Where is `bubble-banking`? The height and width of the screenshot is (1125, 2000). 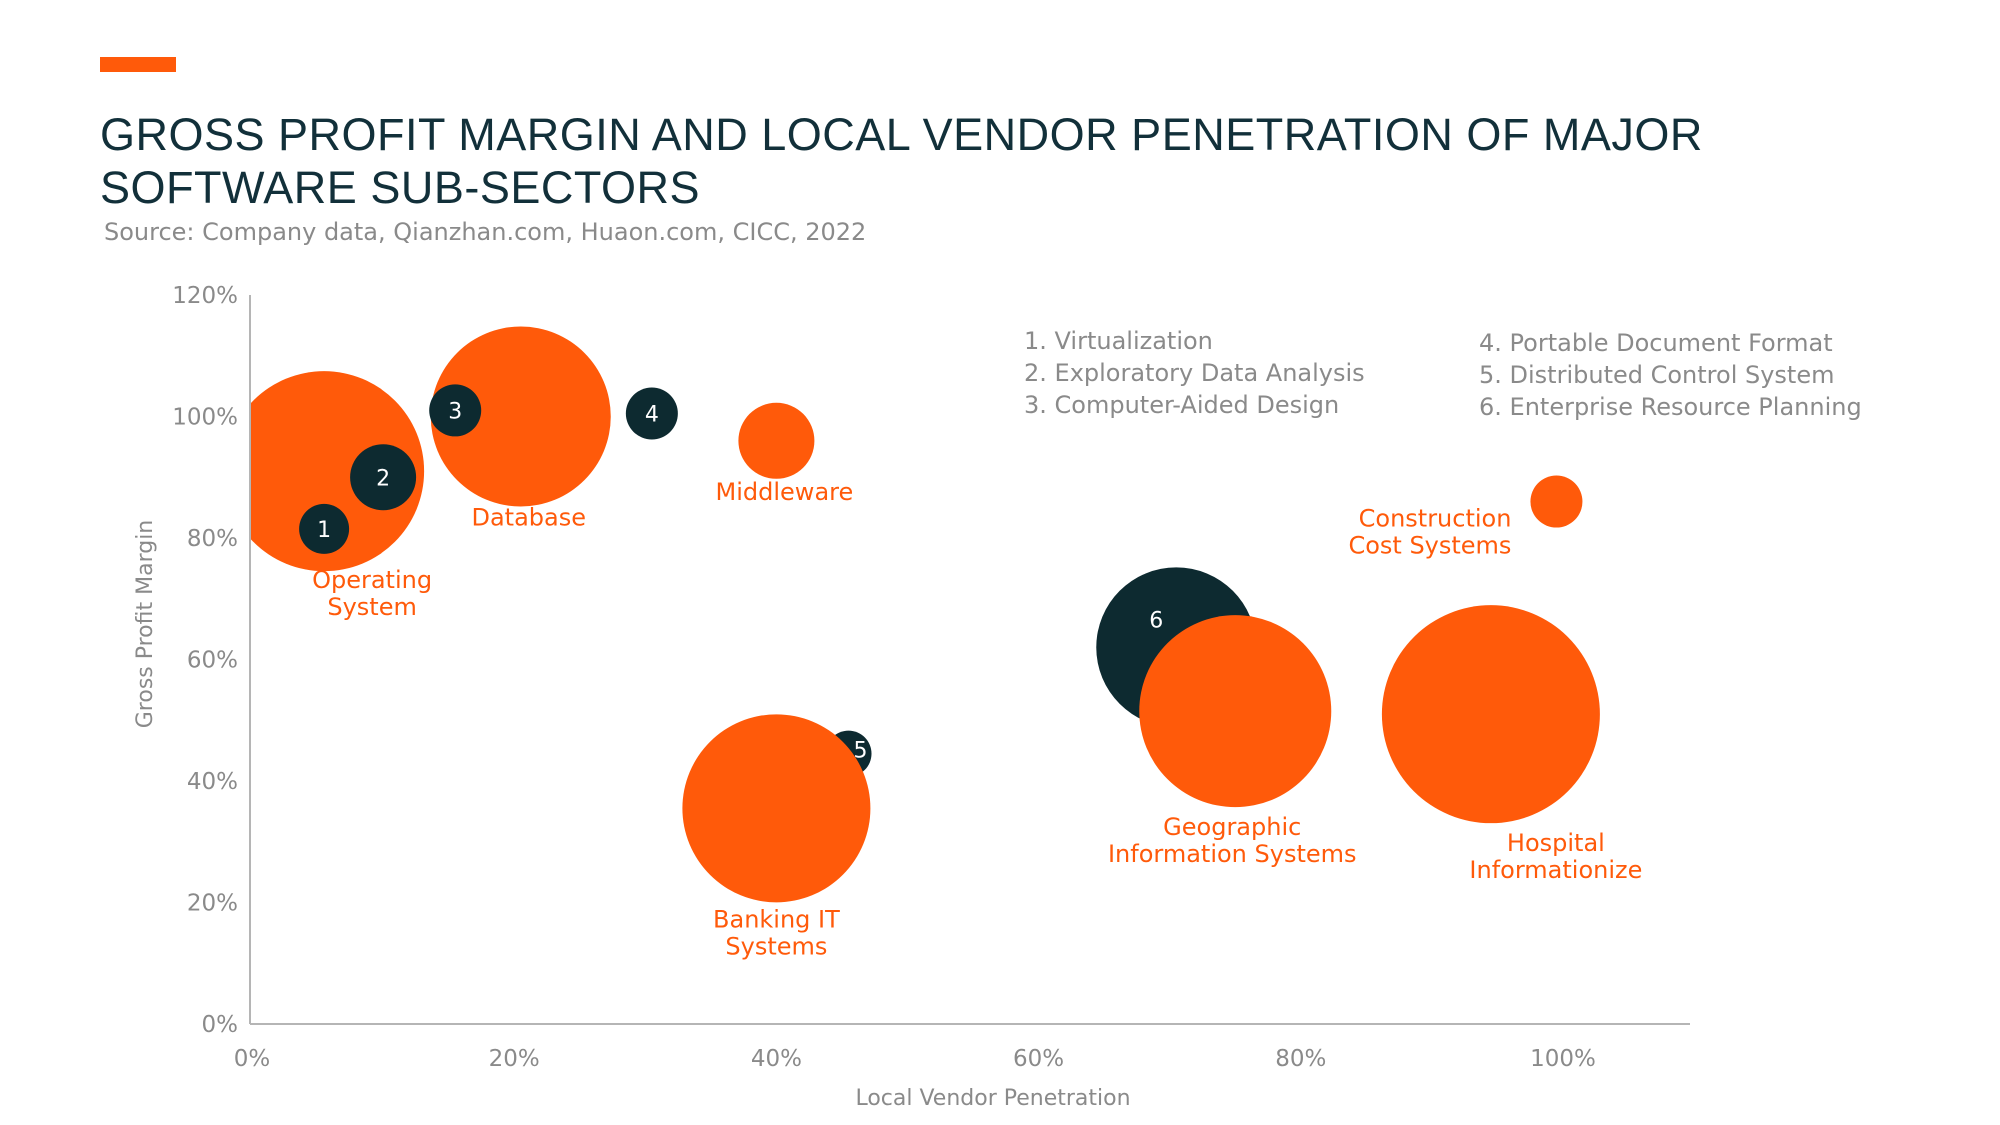 bubble-banking is located at coordinates (776, 808).